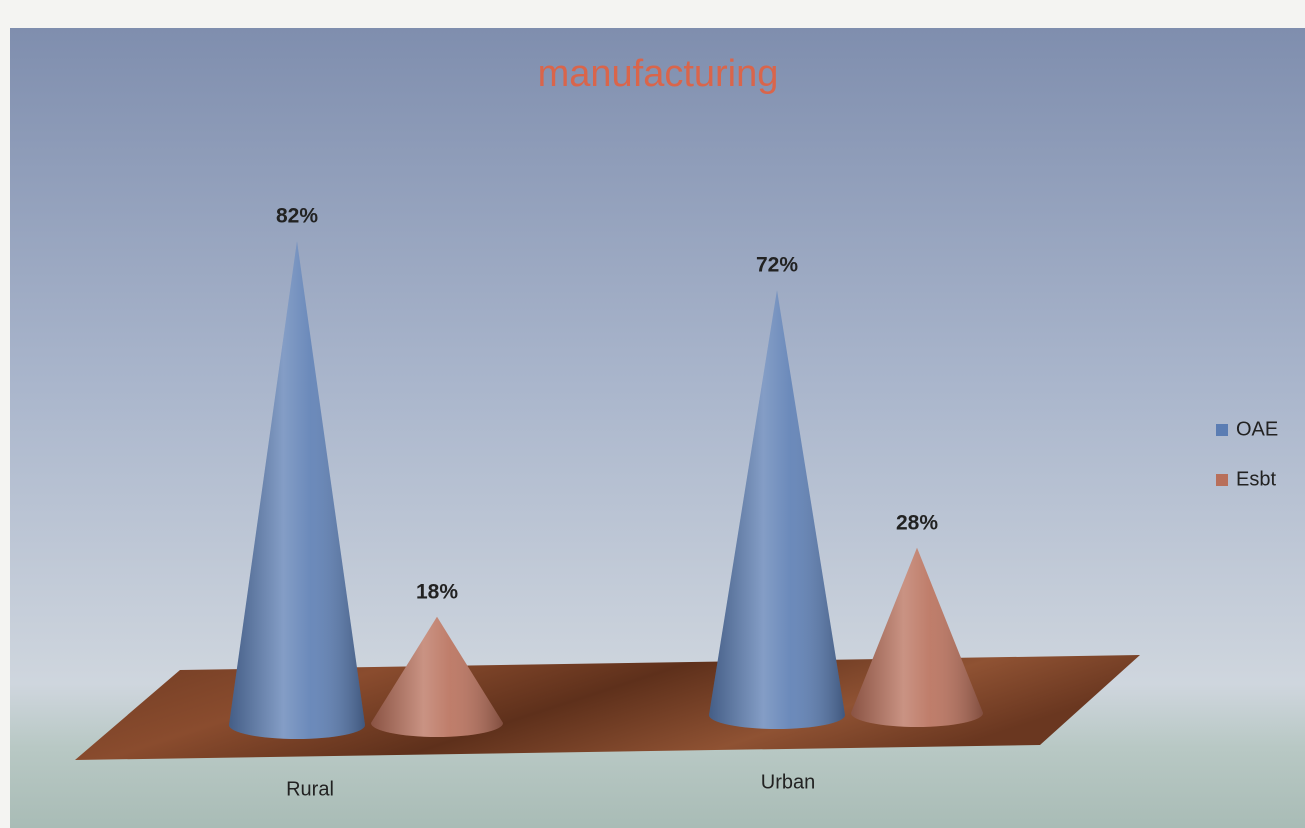 The height and width of the screenshot is (828, 1305). What do you see at coordinates (297, 216) in the screenshot?
I see `data-label: 82%` at bounding box center [297, 216].